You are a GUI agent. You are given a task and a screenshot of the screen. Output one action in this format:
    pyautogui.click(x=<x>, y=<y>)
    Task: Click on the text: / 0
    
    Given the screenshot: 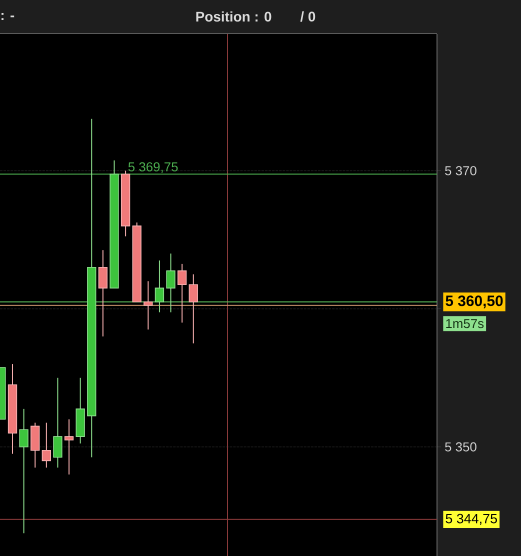 What is the action you would take?
    pyautogui.click(x=308, y=16)
    